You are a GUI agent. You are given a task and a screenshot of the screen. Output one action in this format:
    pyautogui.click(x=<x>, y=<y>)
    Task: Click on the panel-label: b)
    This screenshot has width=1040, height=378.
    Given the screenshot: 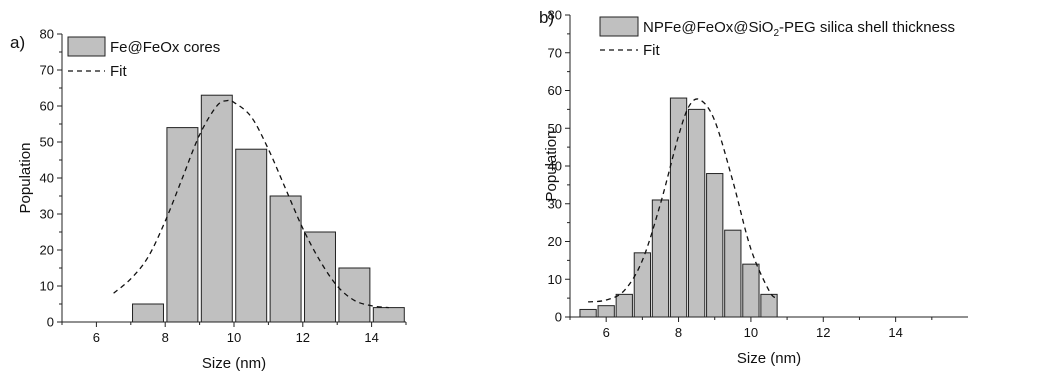 What is the action you would take?
    pyautogui.click(x=546, y=17)
    